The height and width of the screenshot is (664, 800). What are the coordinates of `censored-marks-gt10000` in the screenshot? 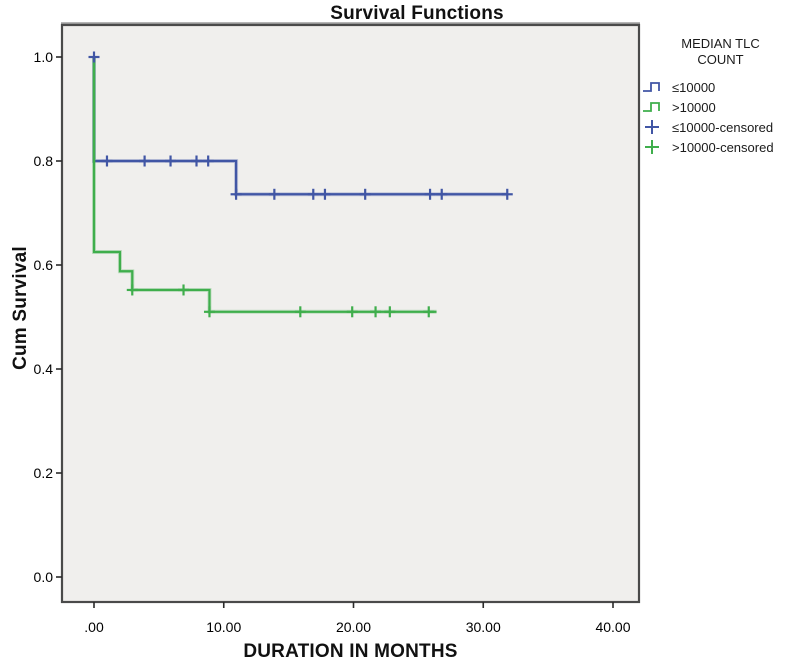 It's located at (280, 301).